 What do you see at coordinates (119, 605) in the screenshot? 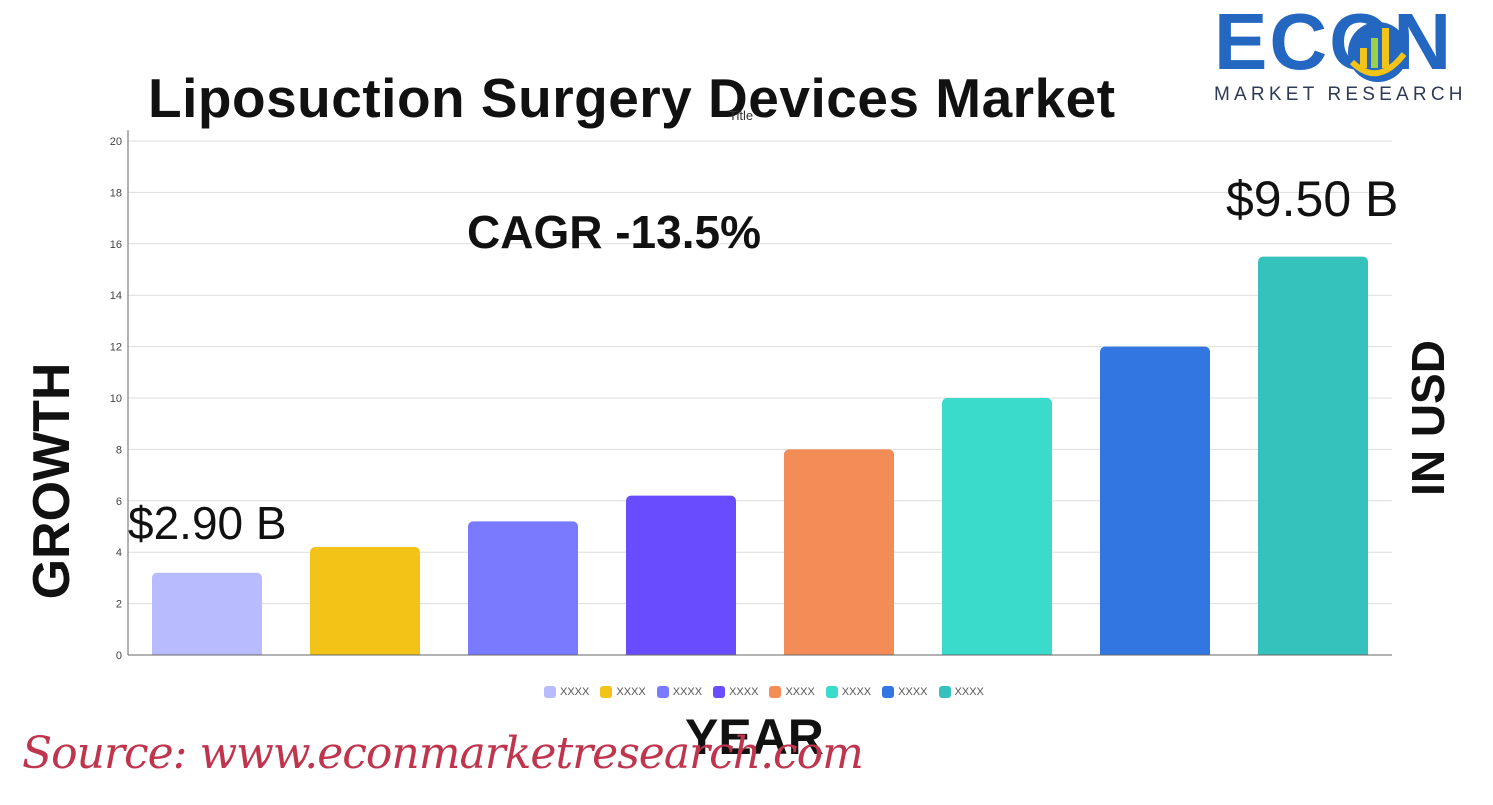
I see `y-tick-label: 2` at bounding box center [119, 605].